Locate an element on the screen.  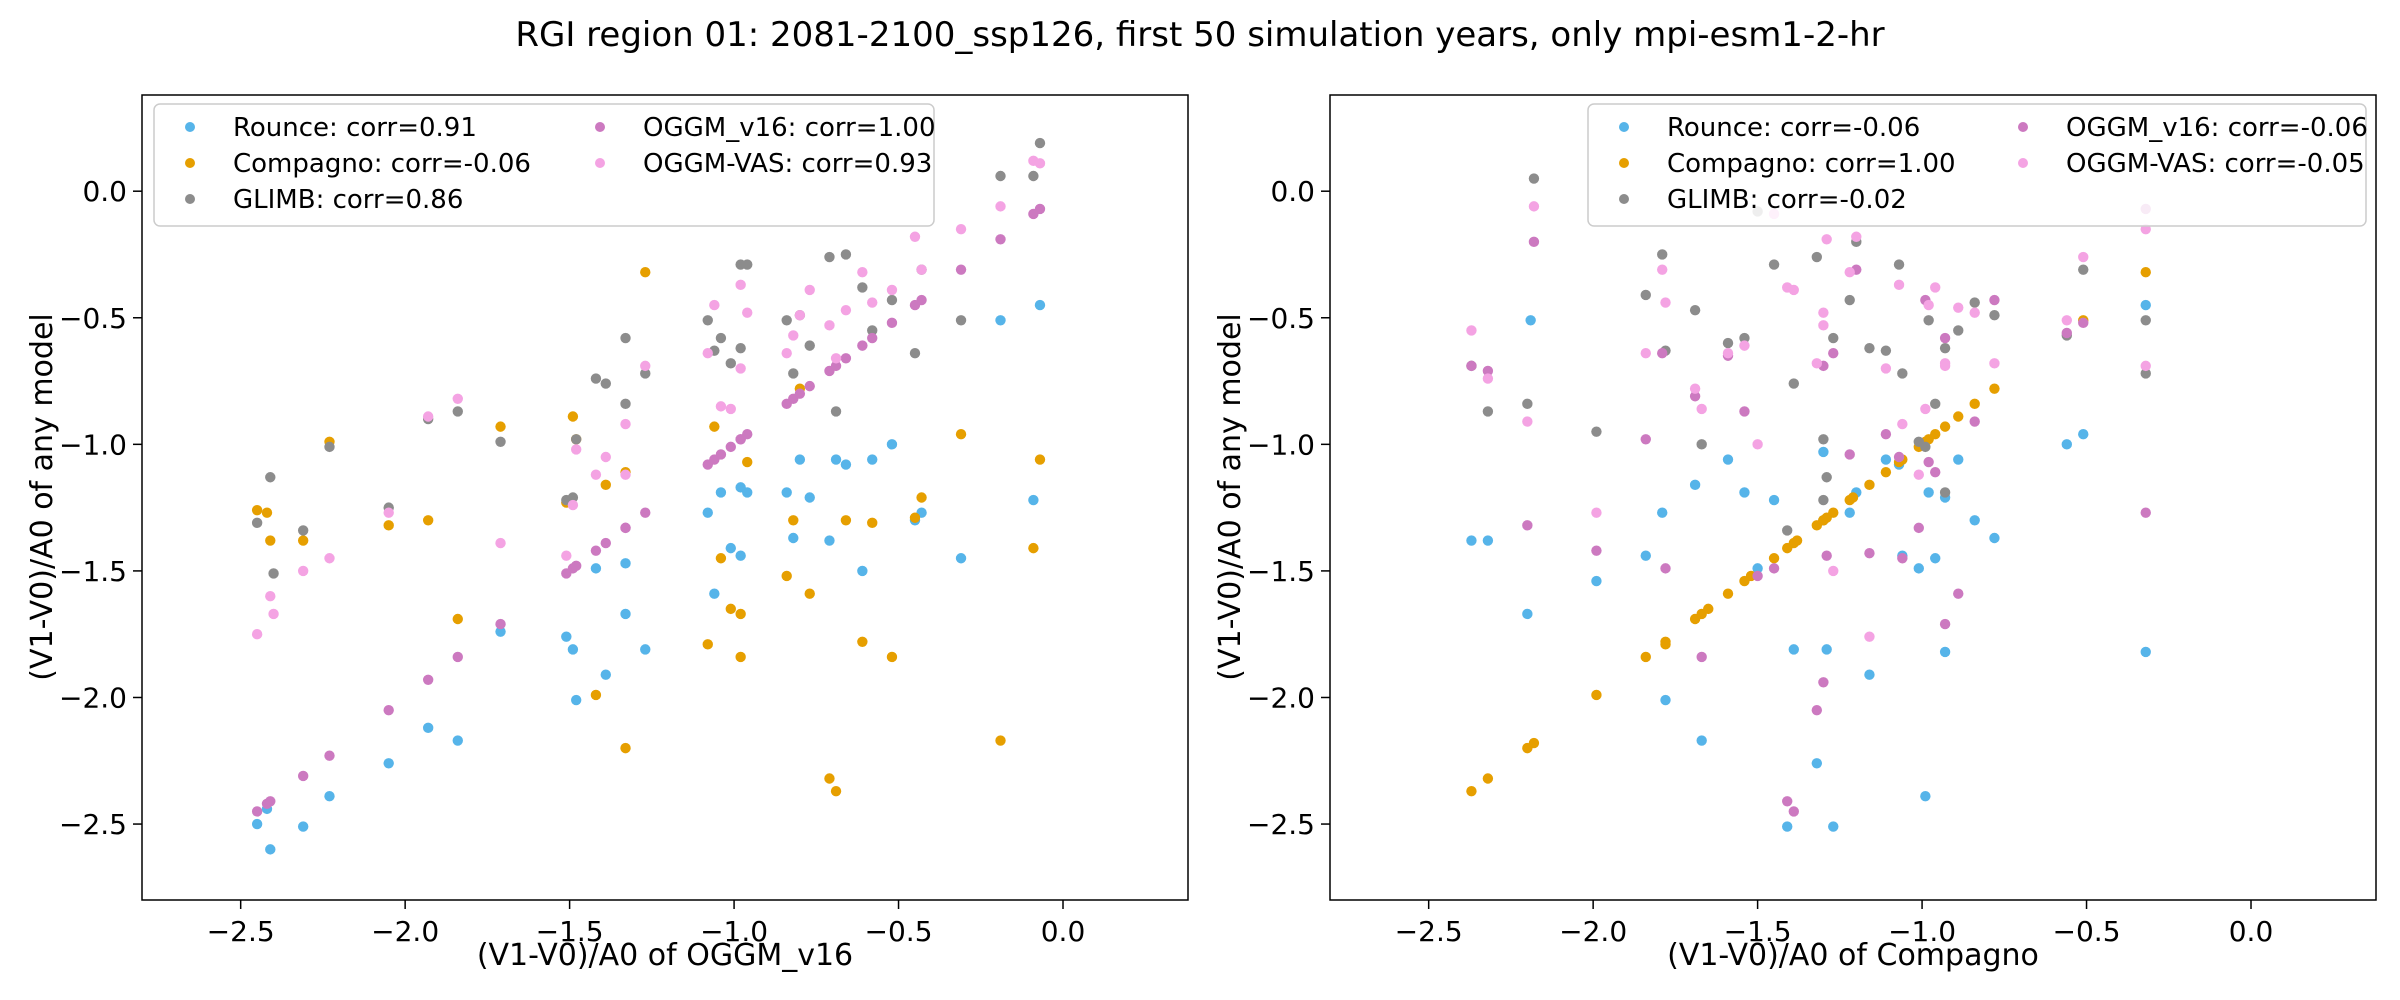
y-tick-label: −0.5 is located at coordinates (93, 318).